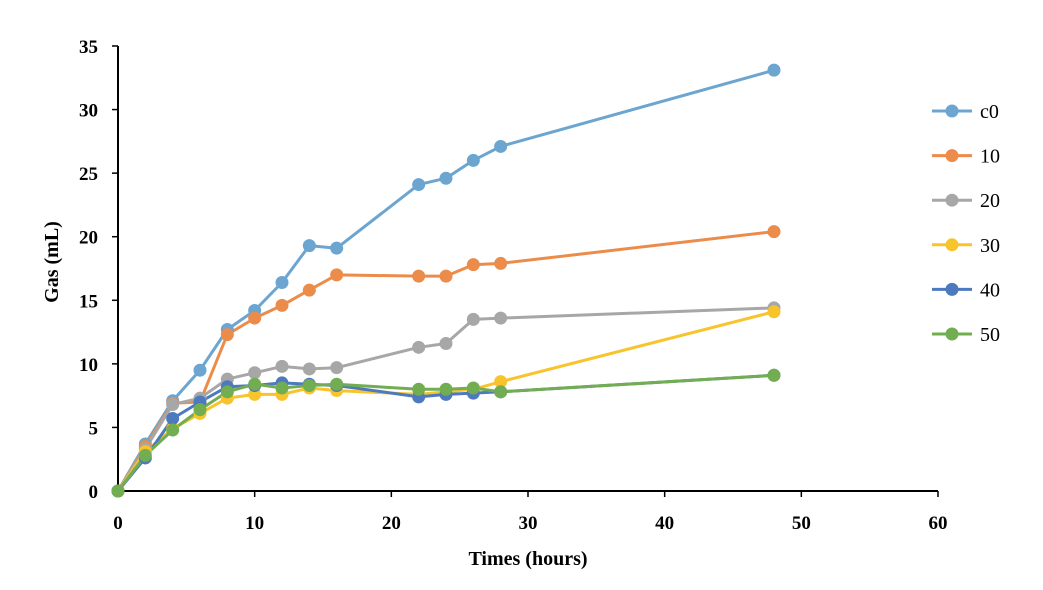  I want to click on y-tick-label: 25, so click(88, 174).